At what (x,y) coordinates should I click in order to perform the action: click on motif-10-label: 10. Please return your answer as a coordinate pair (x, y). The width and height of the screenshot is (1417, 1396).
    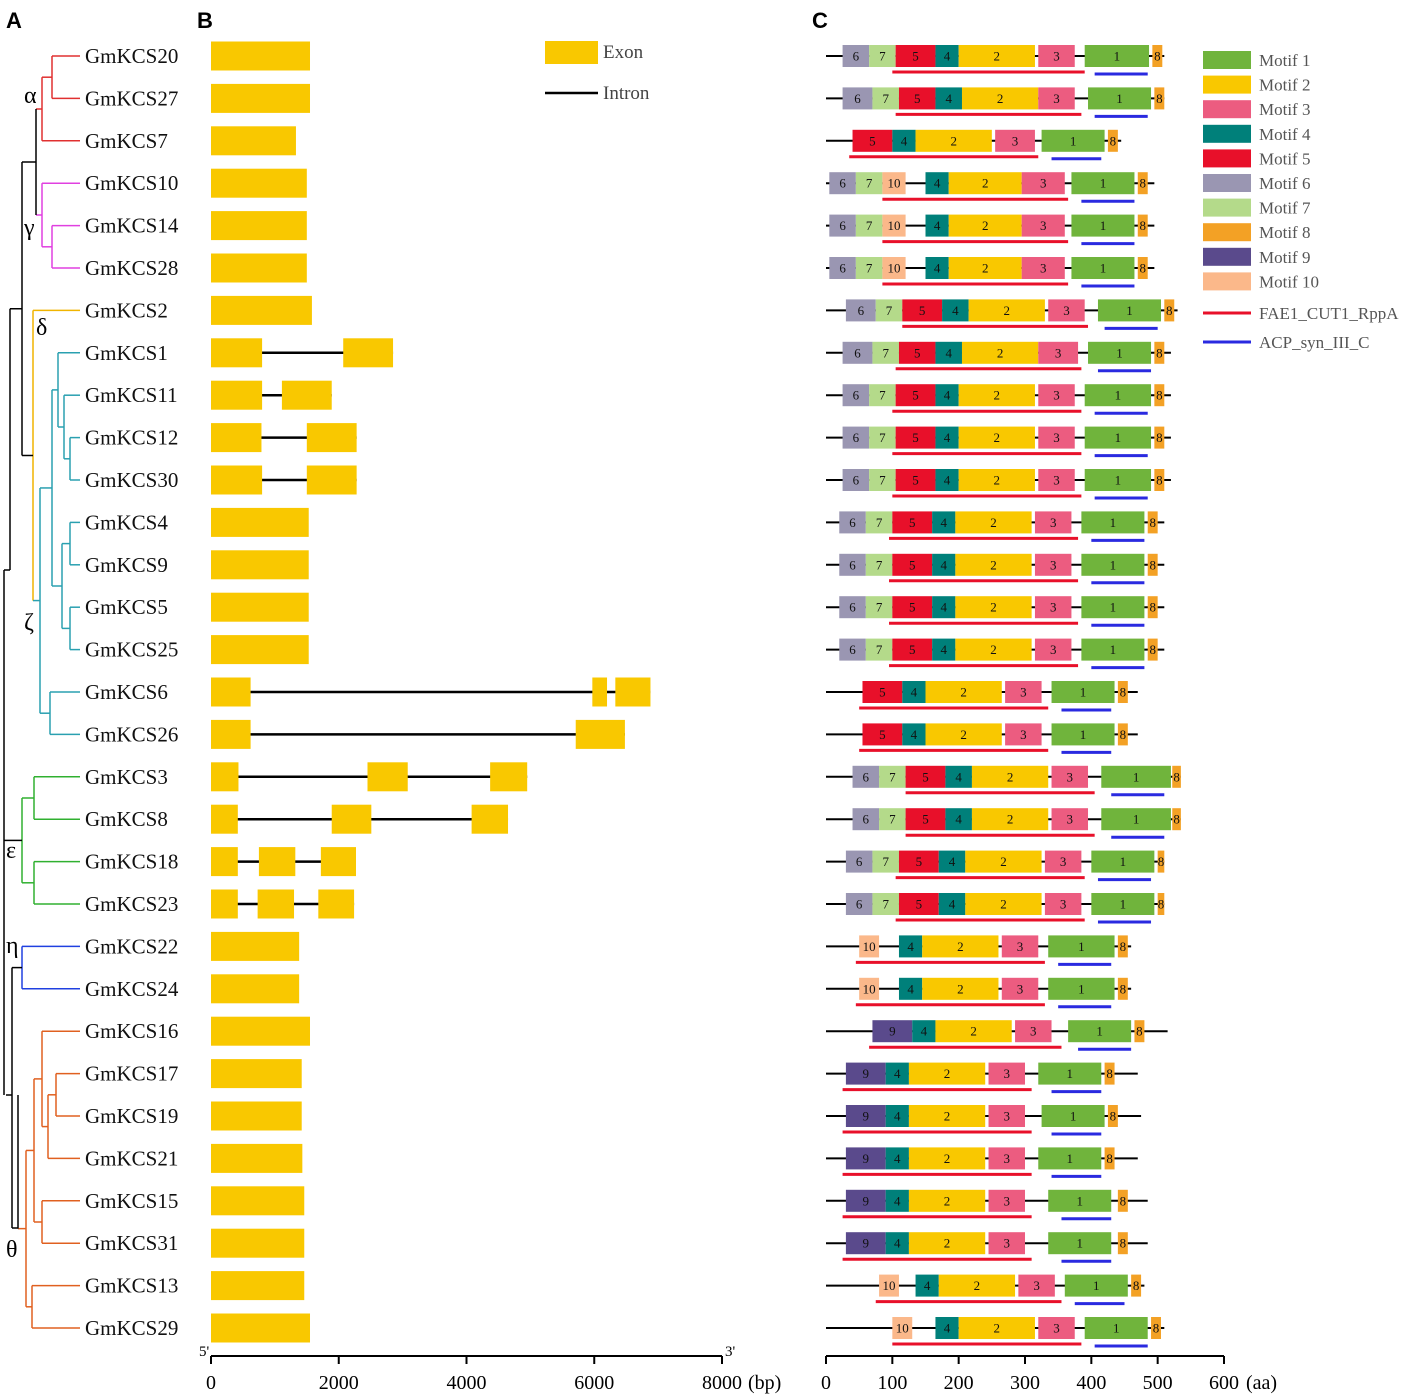
    Looking at the image, I should click on (869, 946).